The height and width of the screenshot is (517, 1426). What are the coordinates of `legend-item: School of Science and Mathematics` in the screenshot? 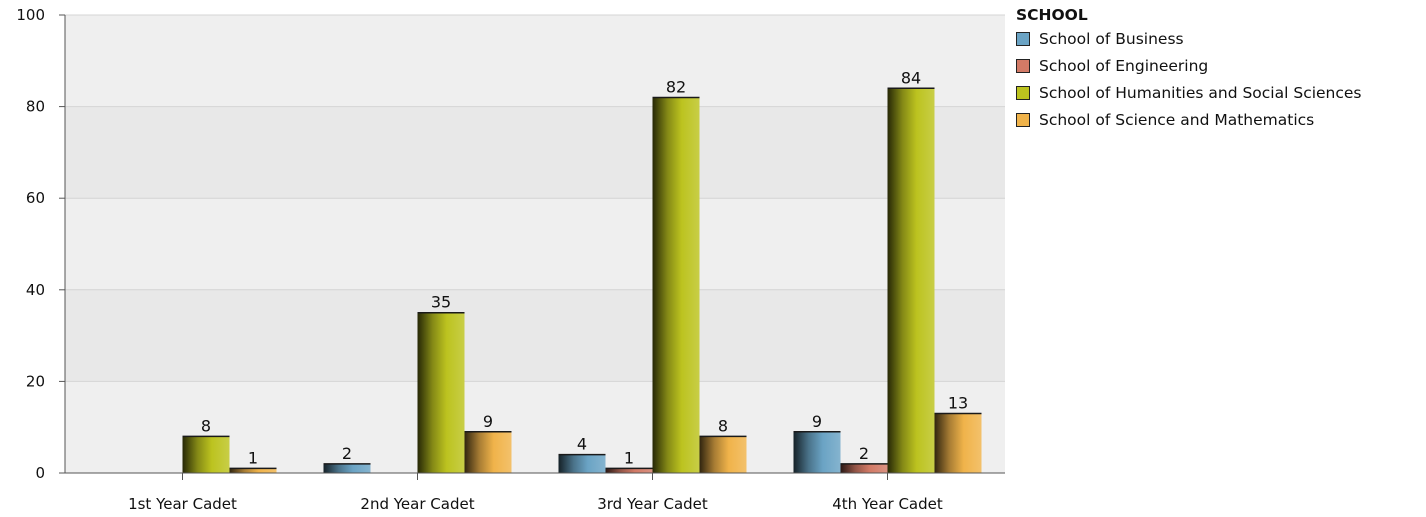 It's located at (1189, 119).